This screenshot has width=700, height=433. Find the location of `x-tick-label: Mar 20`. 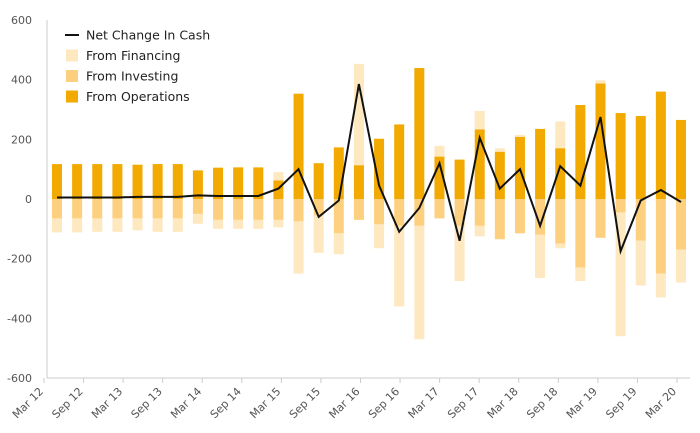

x-tick-label: Mar 20 is located at coordinates (661, 403).